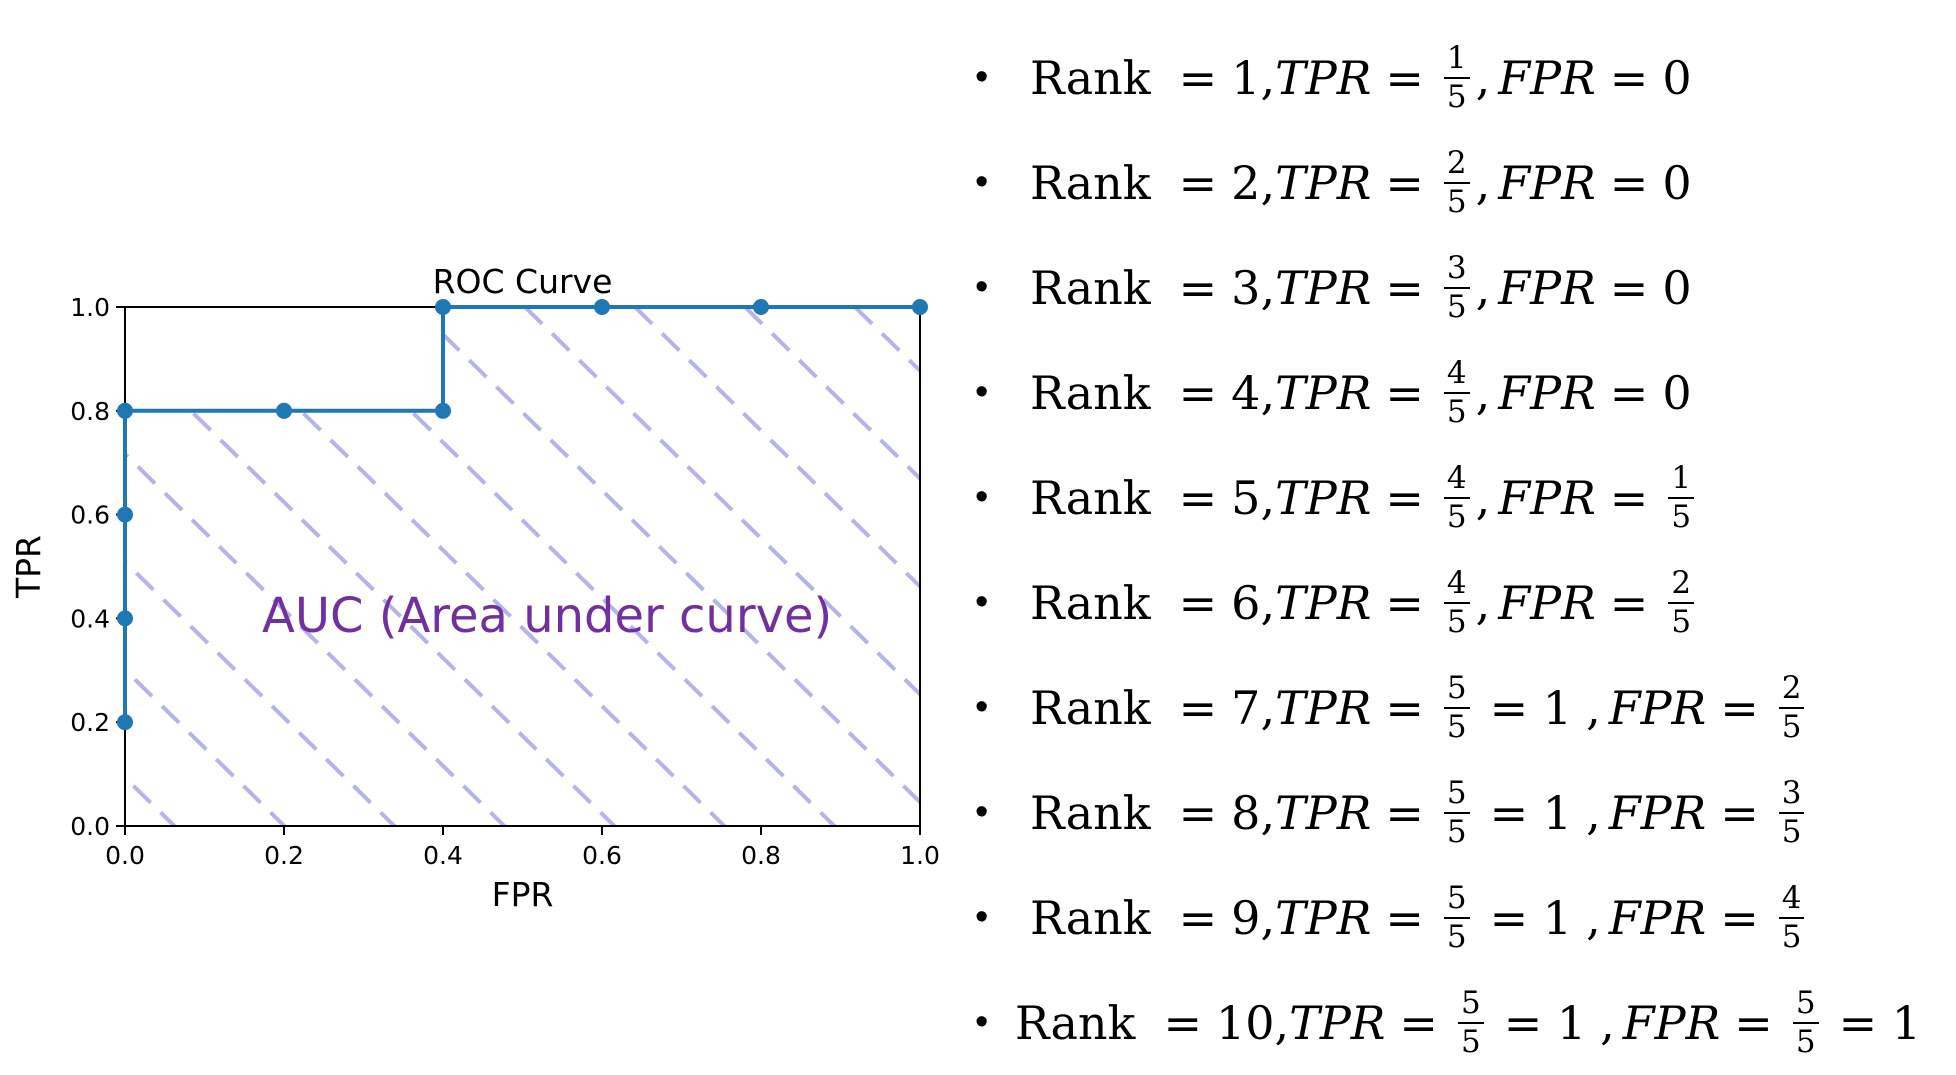 This screenshot has width=1956, height=1075. What do you see at coordinates (761, 855) in the screenshot?
I see `x-tick-label: 0.8` at bounding box center [761, 855].